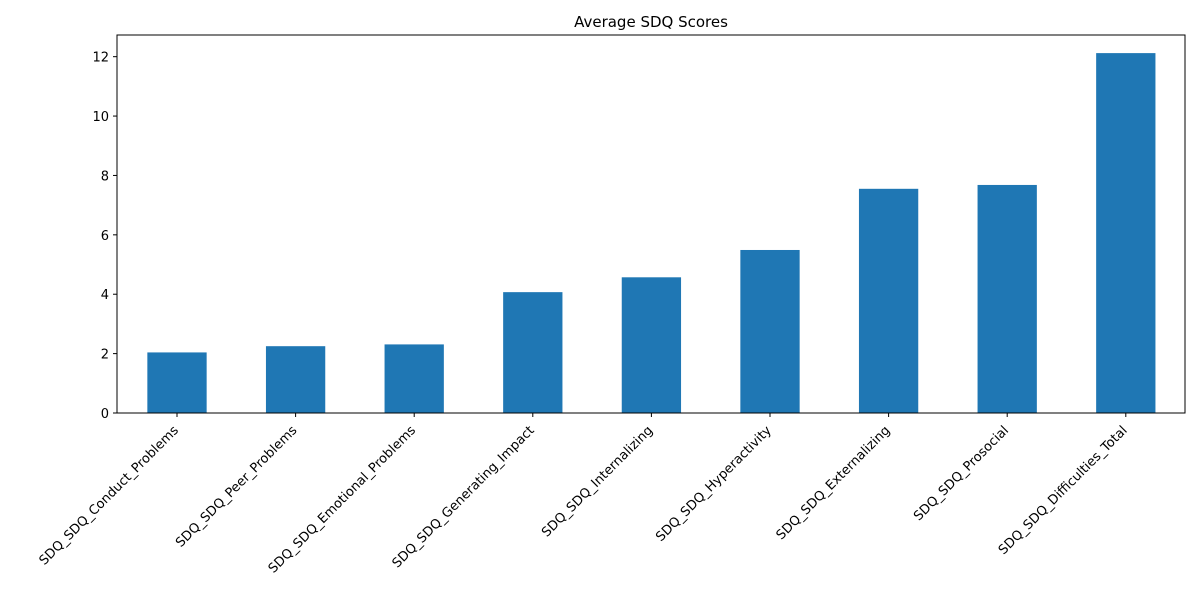  What do you see at coordinates (597, 481) in the screenshot?
I see `x-tick-label: SDQ_SDQ_Internalizing` at bounding box center [597, 481].